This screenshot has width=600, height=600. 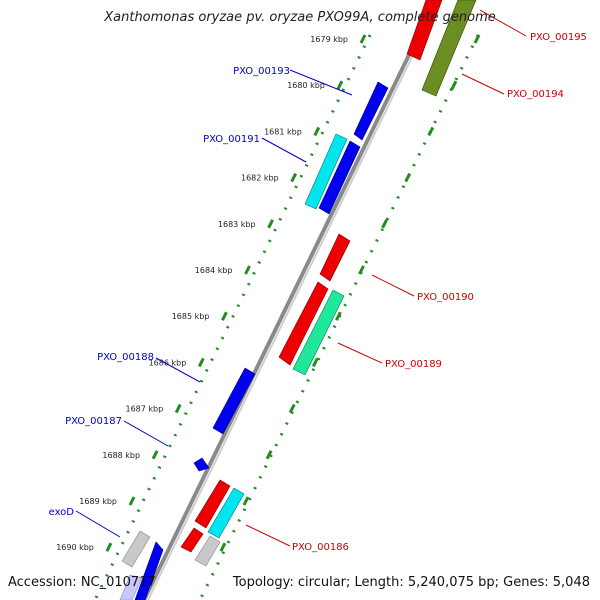 What do you see at coordinates (260, 178) in the screenshot?
I see `tick-label-1682: 1682 kbp` at bounding box center [260, 178].